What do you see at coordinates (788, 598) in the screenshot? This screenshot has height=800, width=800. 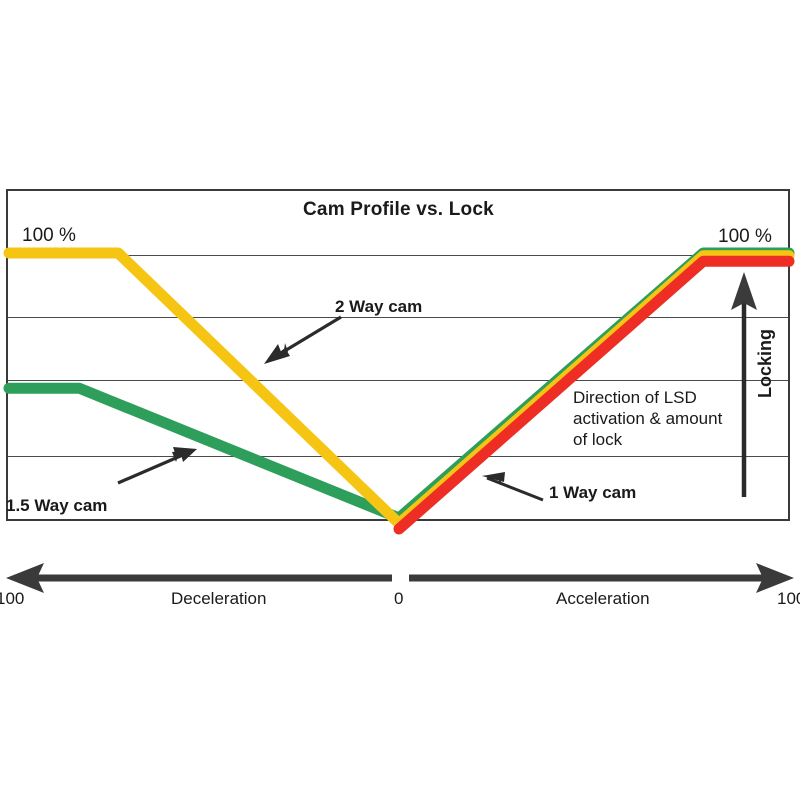 I see `x-axis-value-right: 100` at bounding box center [788, 598].